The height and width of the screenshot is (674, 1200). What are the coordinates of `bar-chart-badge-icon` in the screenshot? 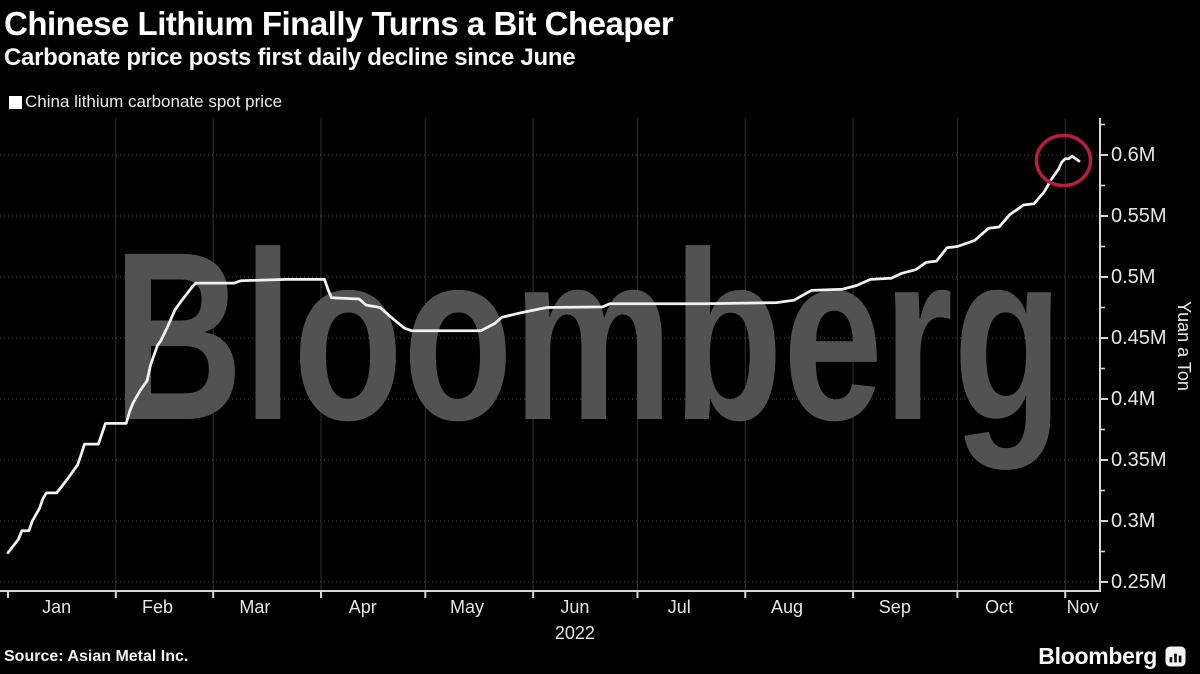 It's located at (1175, 656).